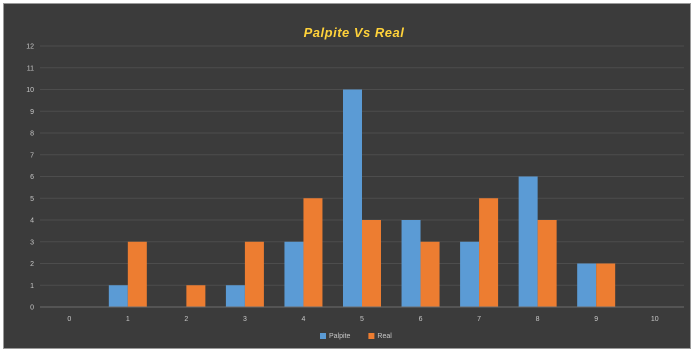 Image resolution: width=696 pixels, height=354 pixels. Describe the element at coordinates (32, 221) in the screenshot. I see `y-tick-label: 4` at that location.